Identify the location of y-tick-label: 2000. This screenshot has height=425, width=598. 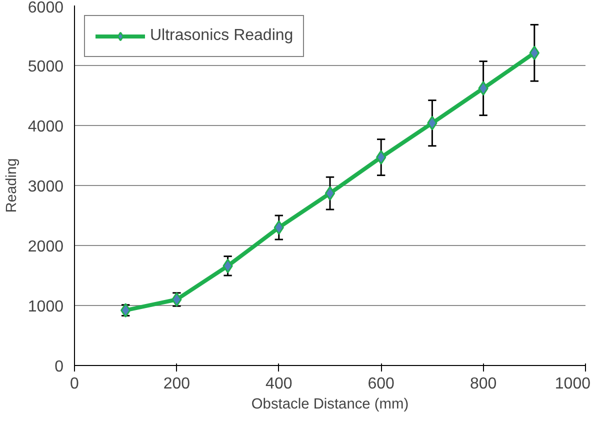
(46, 247).